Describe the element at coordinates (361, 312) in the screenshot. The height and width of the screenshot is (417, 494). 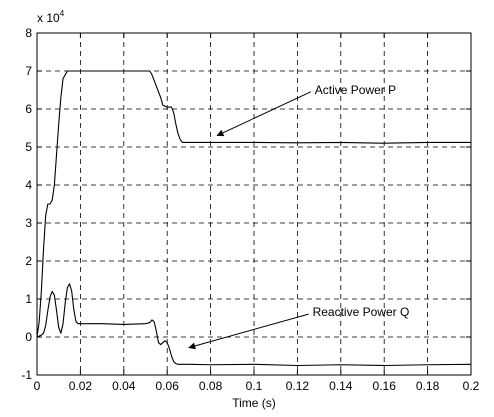
I see `annotation-label-1: Reactive Power Q` at that location.